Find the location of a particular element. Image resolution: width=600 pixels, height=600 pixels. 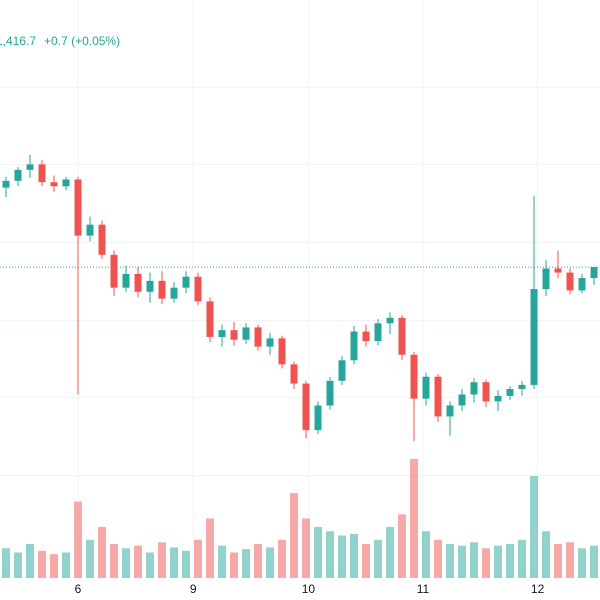

x-tick-label: 11 is located at coordinates (423, 589).